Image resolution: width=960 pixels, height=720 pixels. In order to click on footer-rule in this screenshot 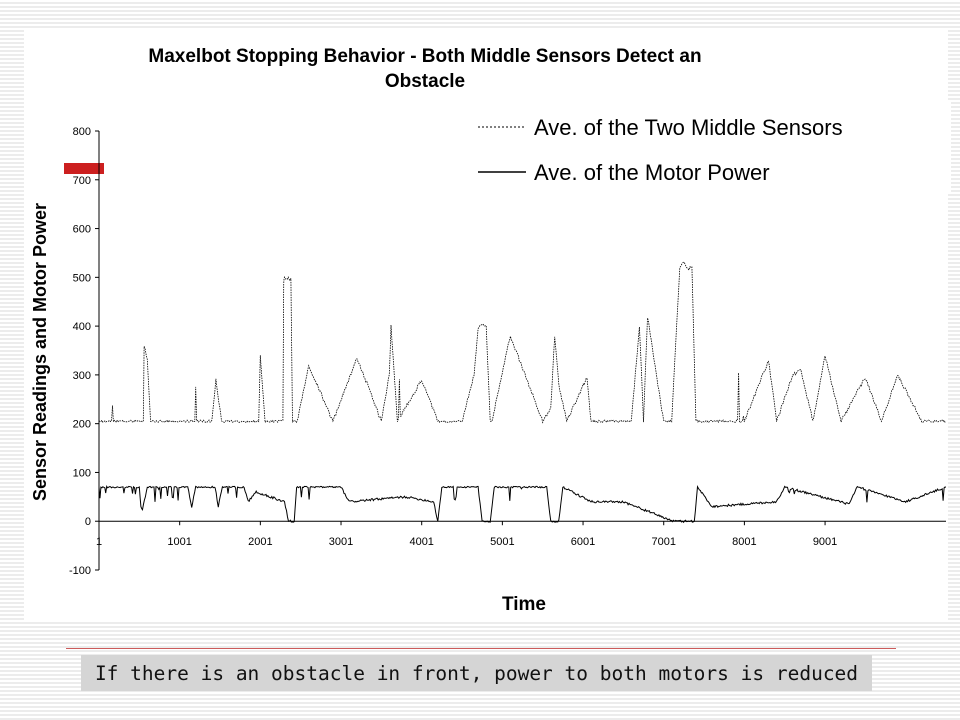, I will do `click(481, 648)`.